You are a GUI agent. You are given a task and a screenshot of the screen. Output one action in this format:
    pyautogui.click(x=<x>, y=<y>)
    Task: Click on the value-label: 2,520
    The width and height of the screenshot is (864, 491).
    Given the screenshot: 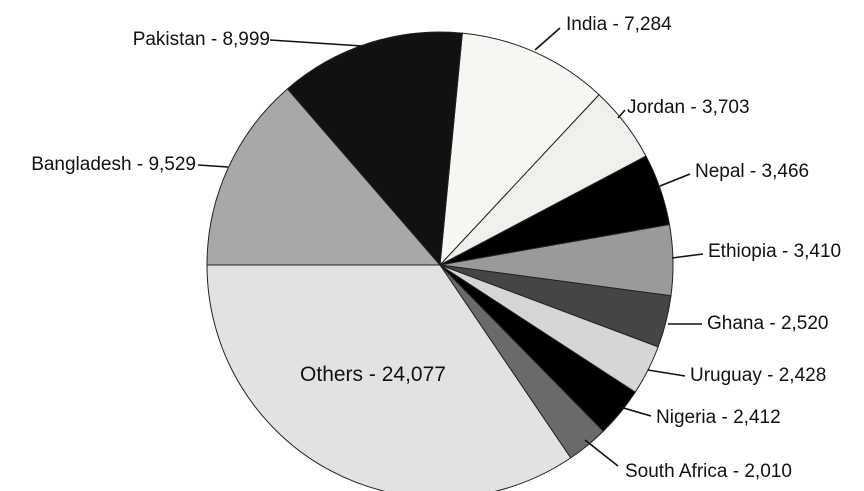 What is the action you would take?
    pyautogui.click(x=805, y=323)
    